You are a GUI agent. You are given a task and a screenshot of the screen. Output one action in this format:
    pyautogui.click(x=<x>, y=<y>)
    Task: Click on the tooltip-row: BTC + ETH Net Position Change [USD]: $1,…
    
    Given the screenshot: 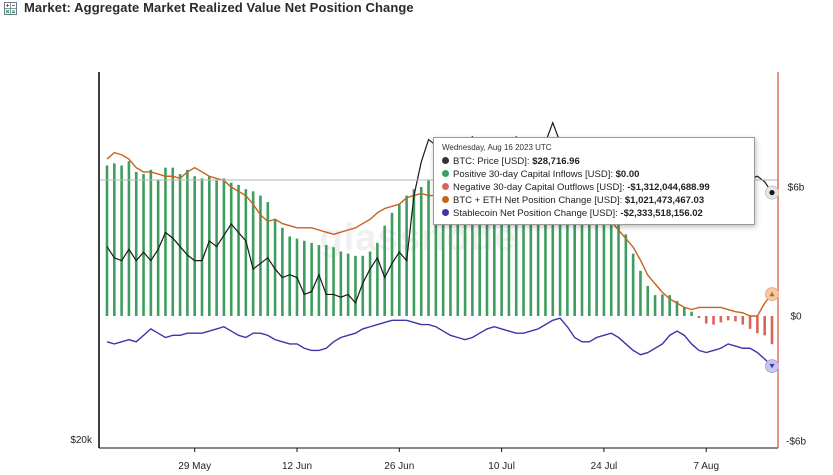 What is the action you would take?
    pyautogui.click(x=594, y=200)
    